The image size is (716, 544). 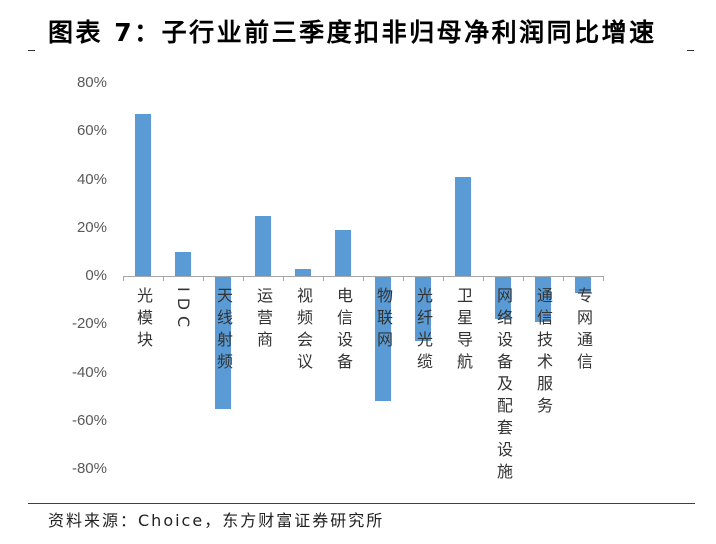 What do you see at coordinates (91, 82) in the screenshot?
I see `y-tick-label: 80%` at bounding box center [91, 82].